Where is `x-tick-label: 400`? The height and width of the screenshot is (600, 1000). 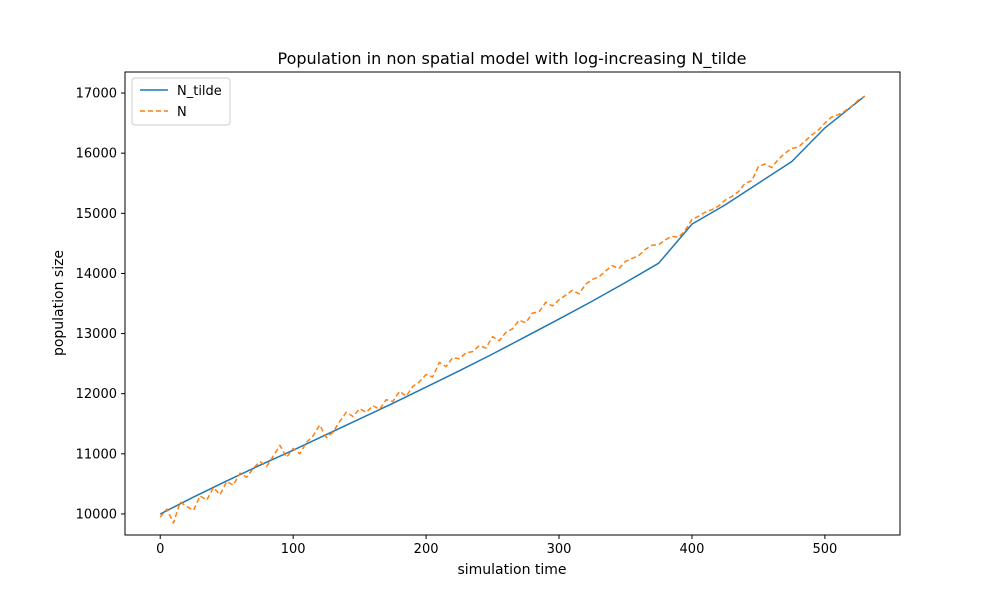
x-tick-label: 400 is located at coordinates (692, 549).